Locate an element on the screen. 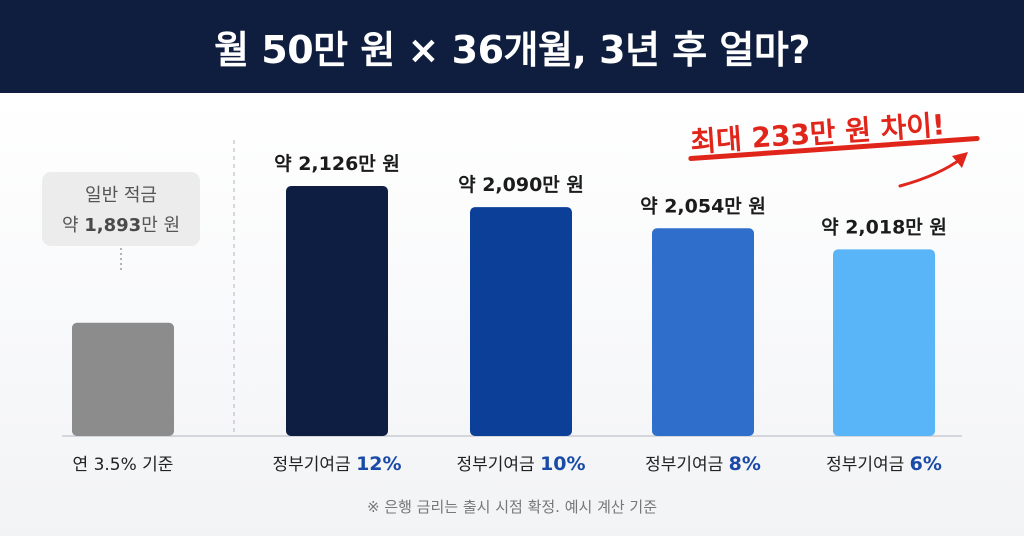  baseline-callout-amount-line: 약 1,893만 원 is located at coordinates (121, 224).